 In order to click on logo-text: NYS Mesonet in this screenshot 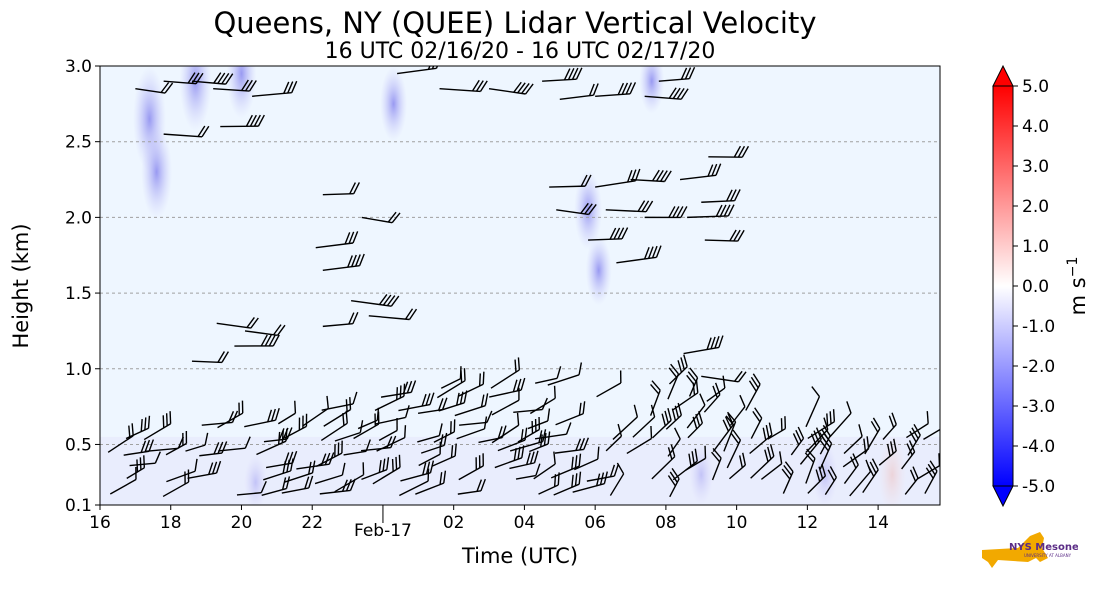, I will do `click(1043, 547)`.